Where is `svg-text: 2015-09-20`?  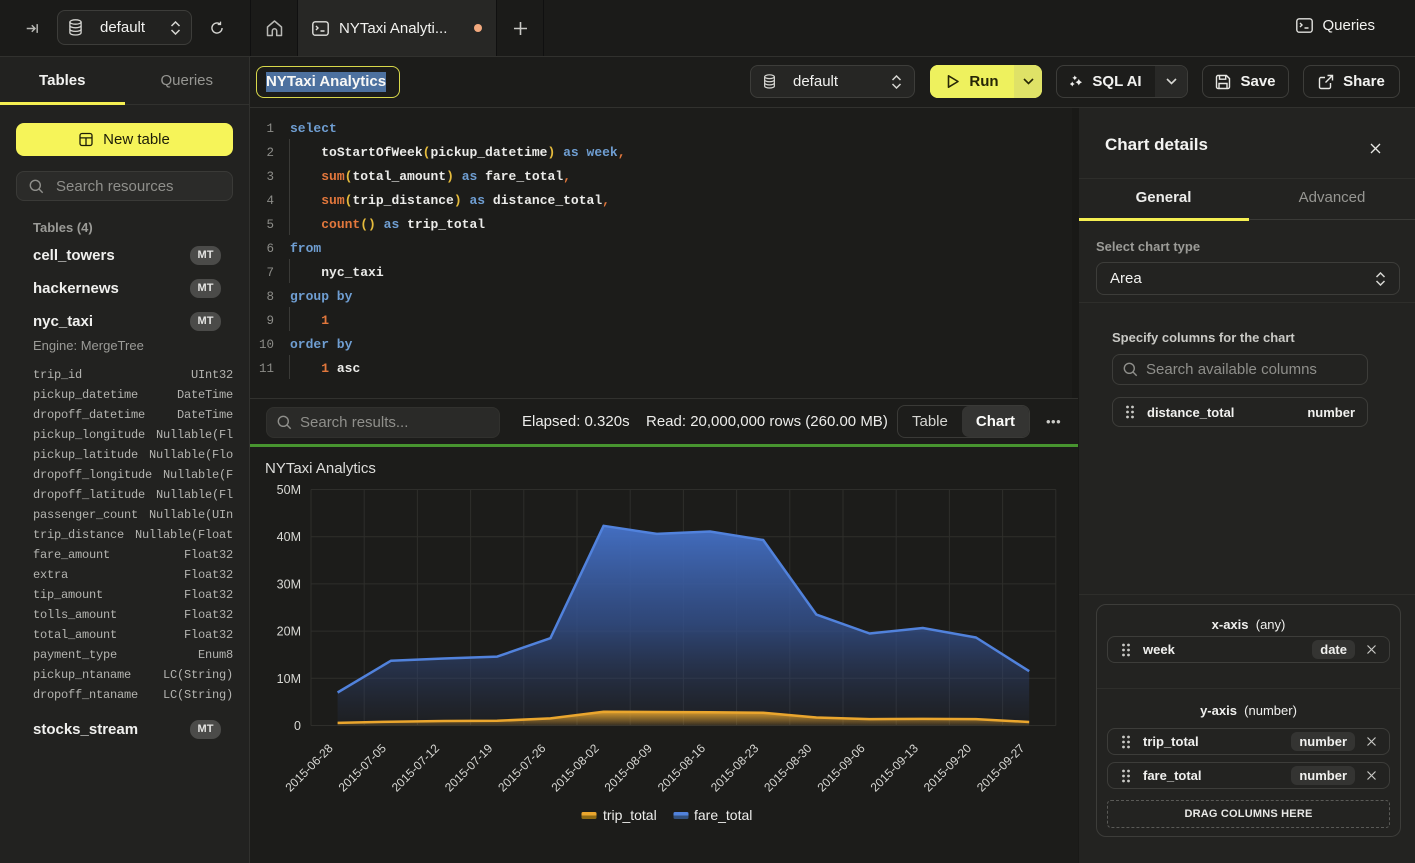
svg-text: 2015-09-20 is located at coordinates (948, 768).